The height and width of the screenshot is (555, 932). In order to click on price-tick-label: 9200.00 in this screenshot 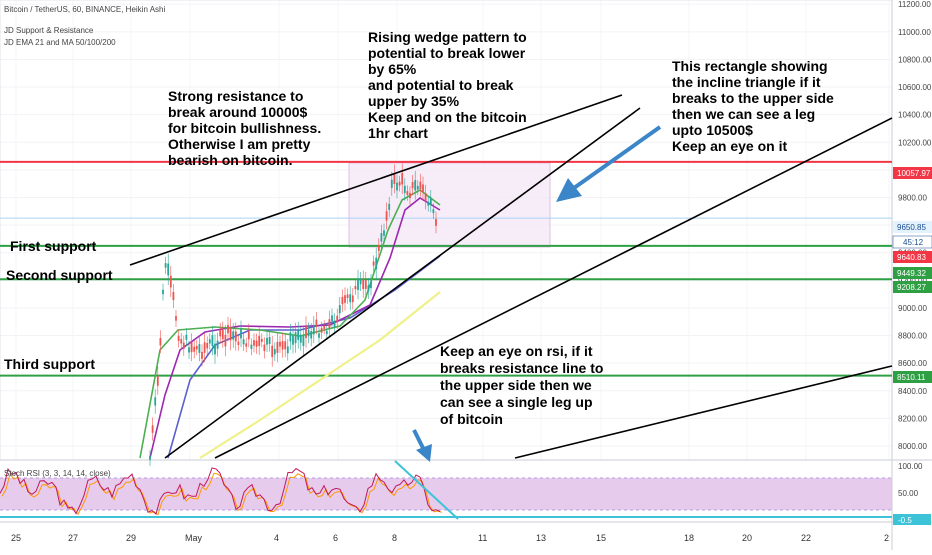, I will do `click(912, 280)`.